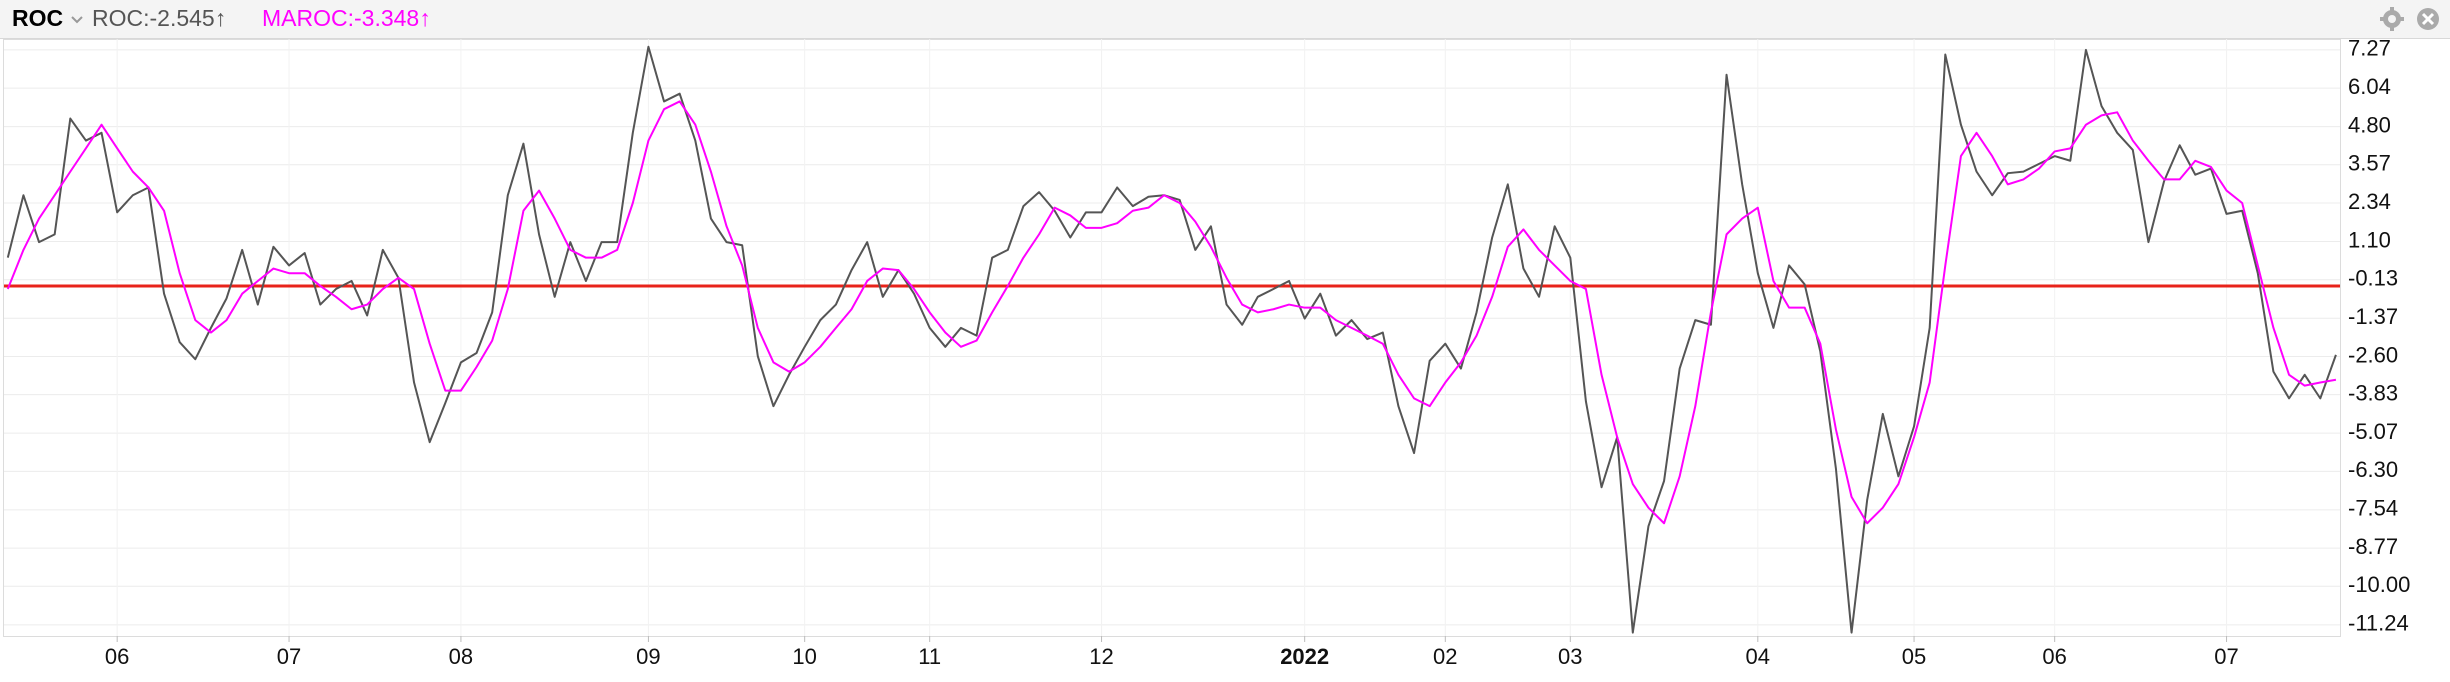 This screenshot has height=682, width=2450. What do you see at coordinates (2369, 48) in the screenshot?
I see `y-tick-label: 7.27` at bounding box center [2369, 48].